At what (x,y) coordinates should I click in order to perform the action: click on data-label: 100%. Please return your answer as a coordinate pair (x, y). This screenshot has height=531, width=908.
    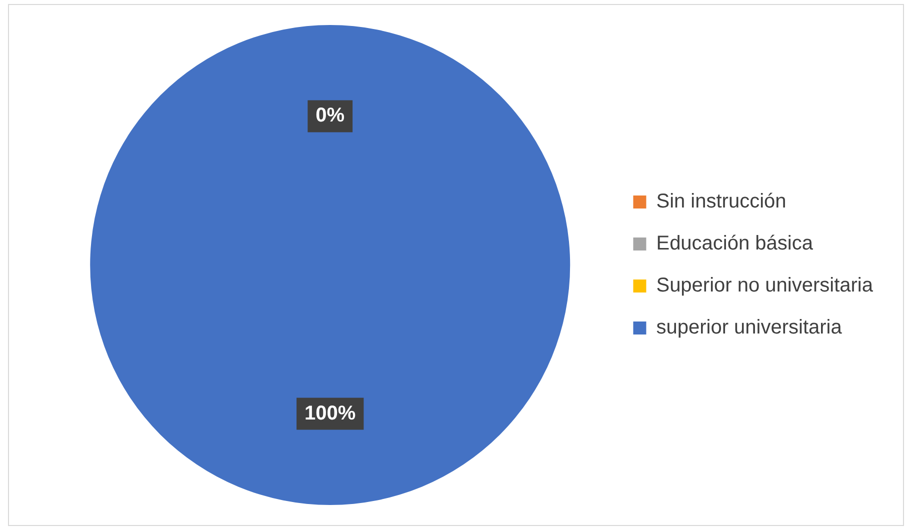
    Looking at the image, I should click on (330, 413).